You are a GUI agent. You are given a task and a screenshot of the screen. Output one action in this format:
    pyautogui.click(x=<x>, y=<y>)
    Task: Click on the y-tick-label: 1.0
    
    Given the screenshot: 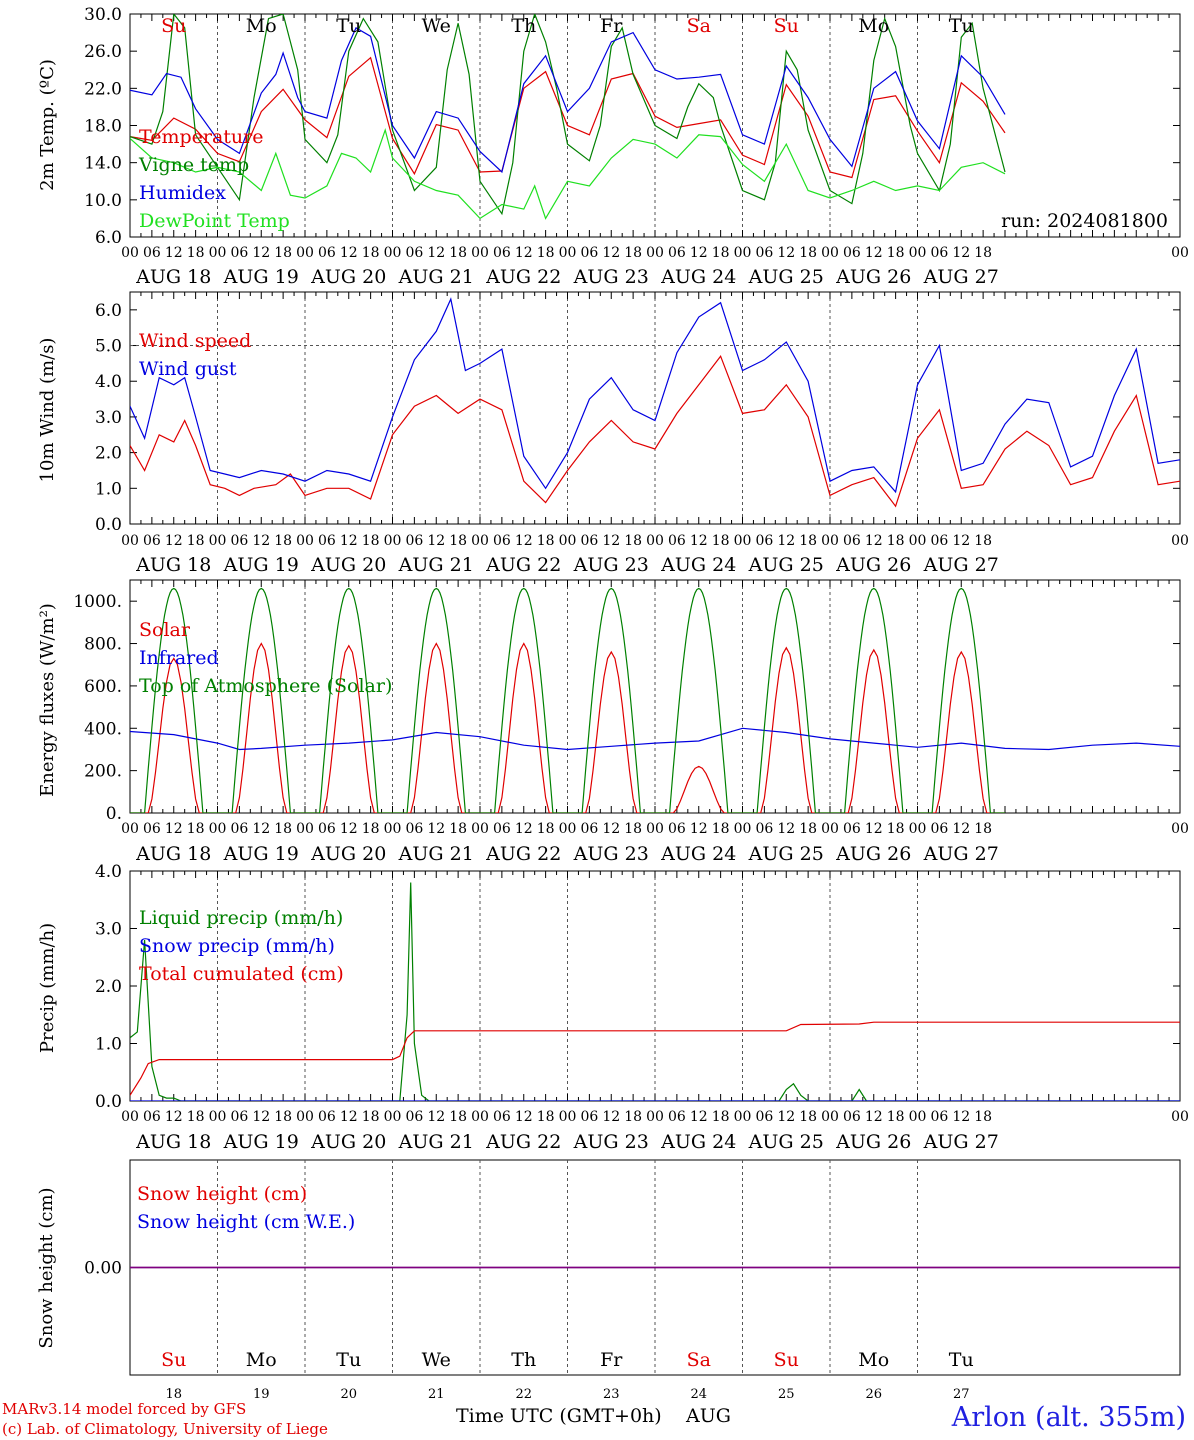 What is the action you would take?
    pyautogui.click(x=108, y=1045)
    